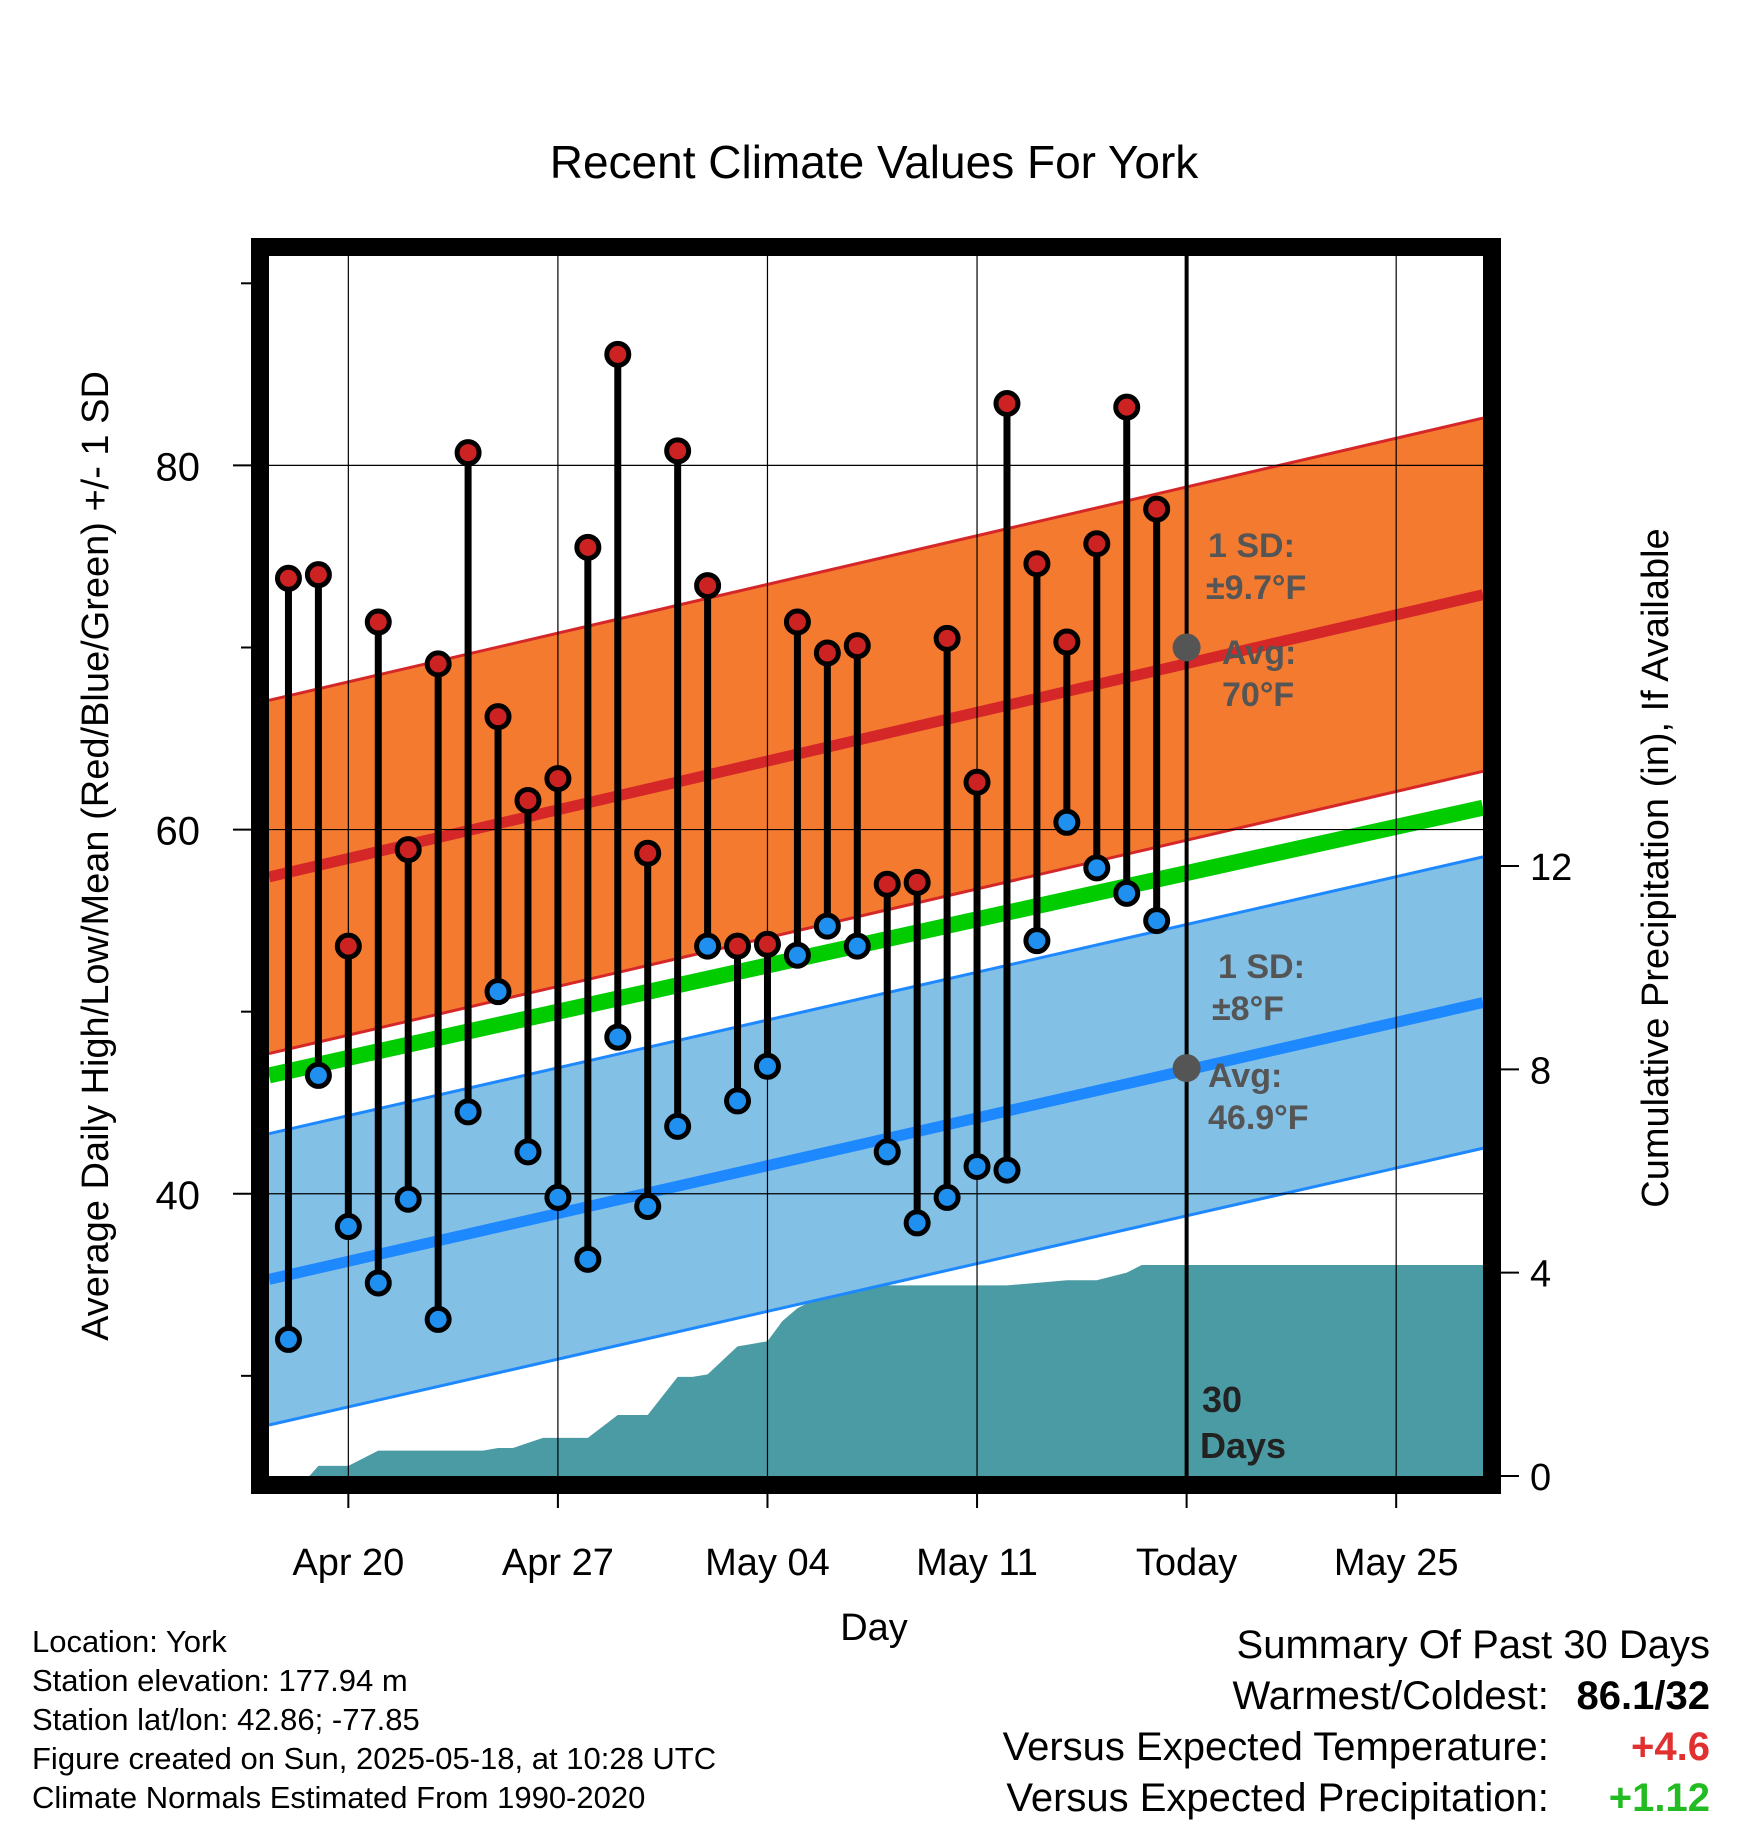 This screenshot has height=1828, width=1748. Describe the element at coordinates (1540, 1478) in the screenshot. I see `y2-tick-label: 0` at that location.